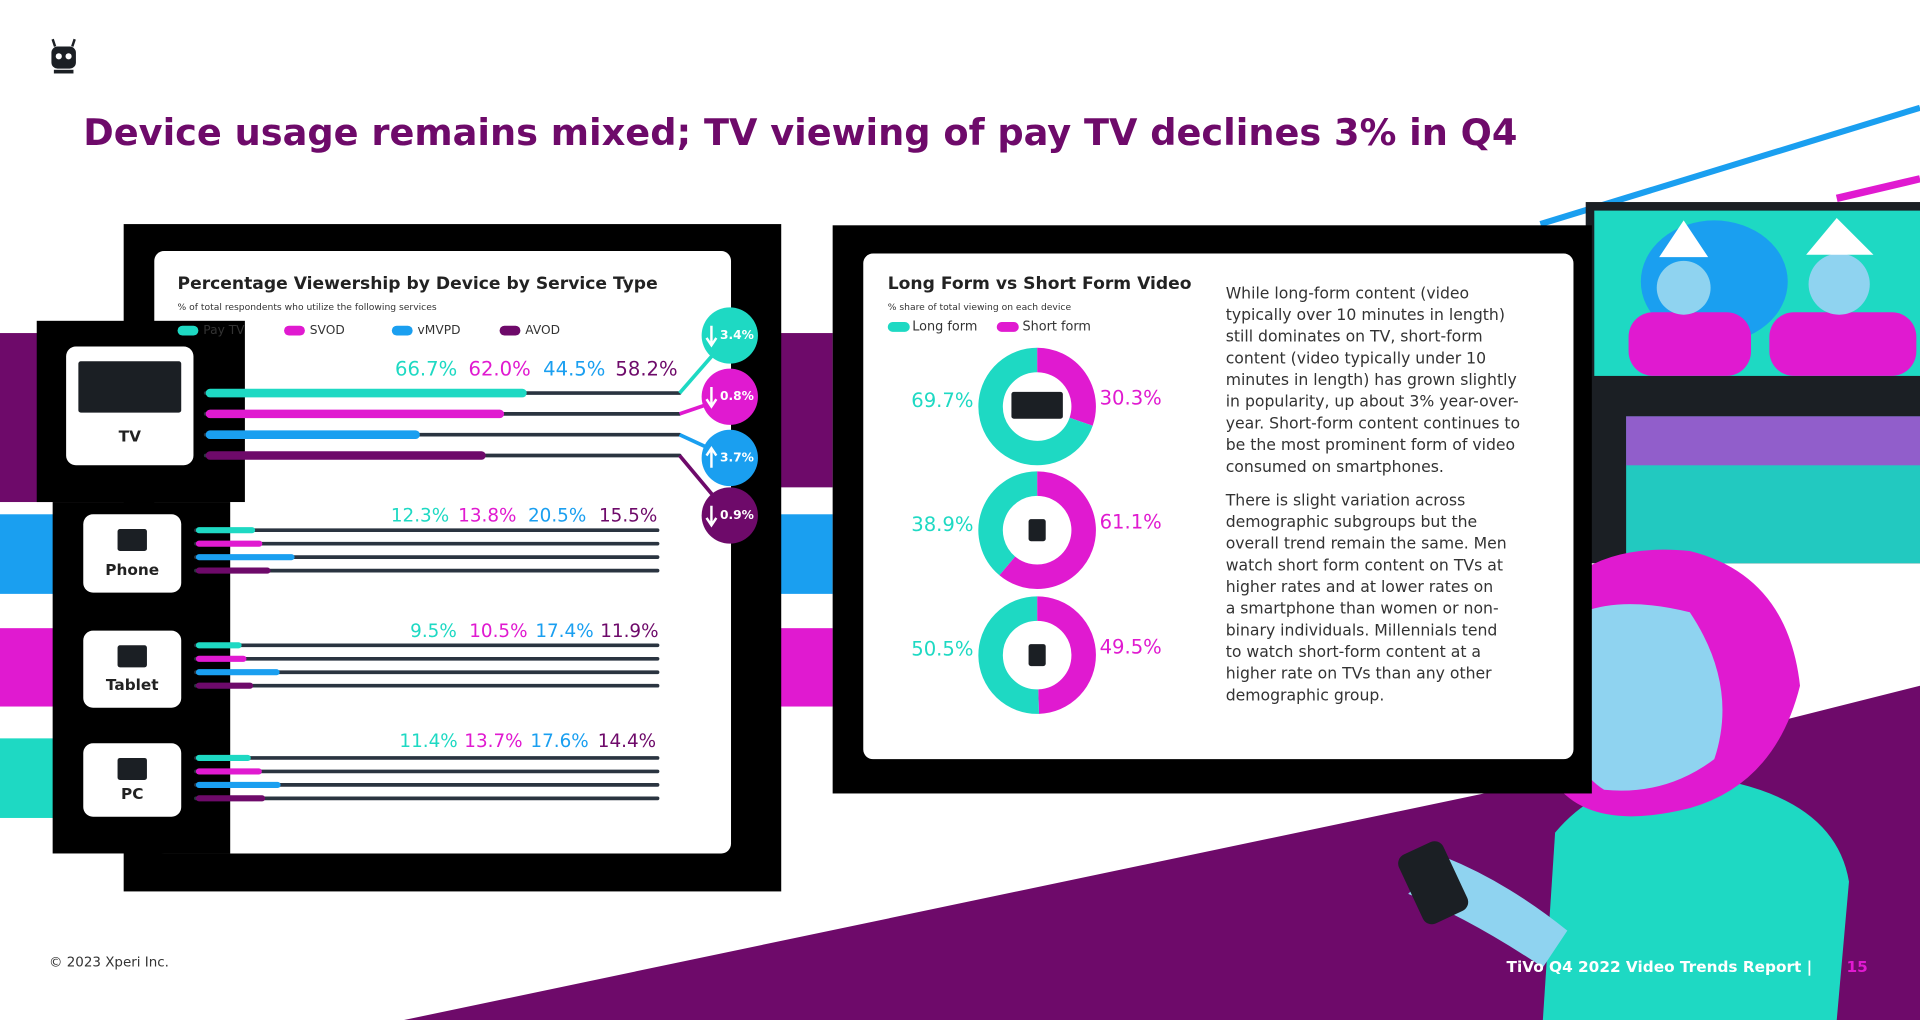 This screenshot has width=1920, height=1020. I want to click on person-body, so click(1695, 898).